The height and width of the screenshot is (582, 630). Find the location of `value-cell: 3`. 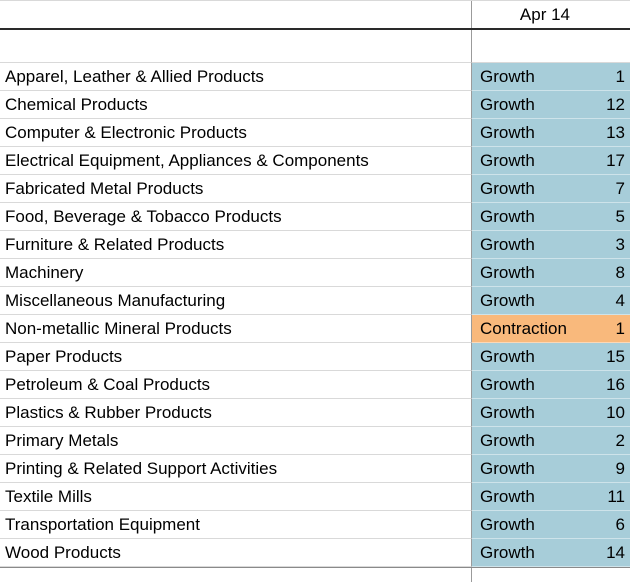

value-cell: 3 is located at coordinates (604, 245).